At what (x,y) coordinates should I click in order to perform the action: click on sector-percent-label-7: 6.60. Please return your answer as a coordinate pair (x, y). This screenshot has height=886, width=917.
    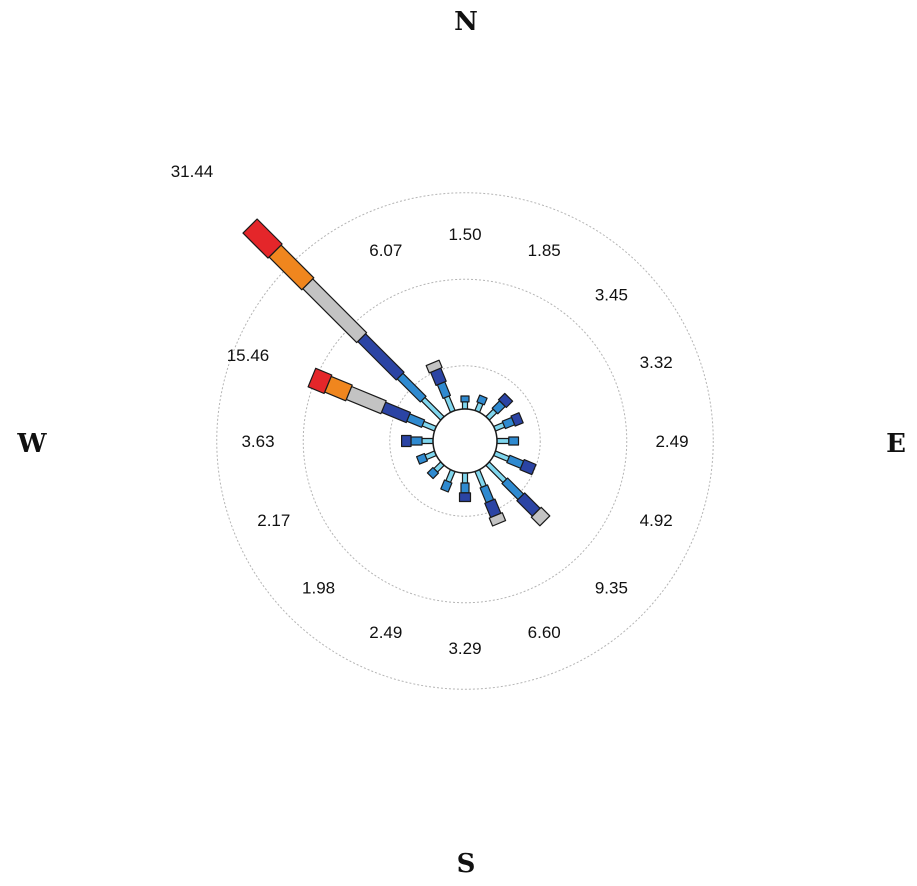
    Looking at the image, I should click on (544, 632).